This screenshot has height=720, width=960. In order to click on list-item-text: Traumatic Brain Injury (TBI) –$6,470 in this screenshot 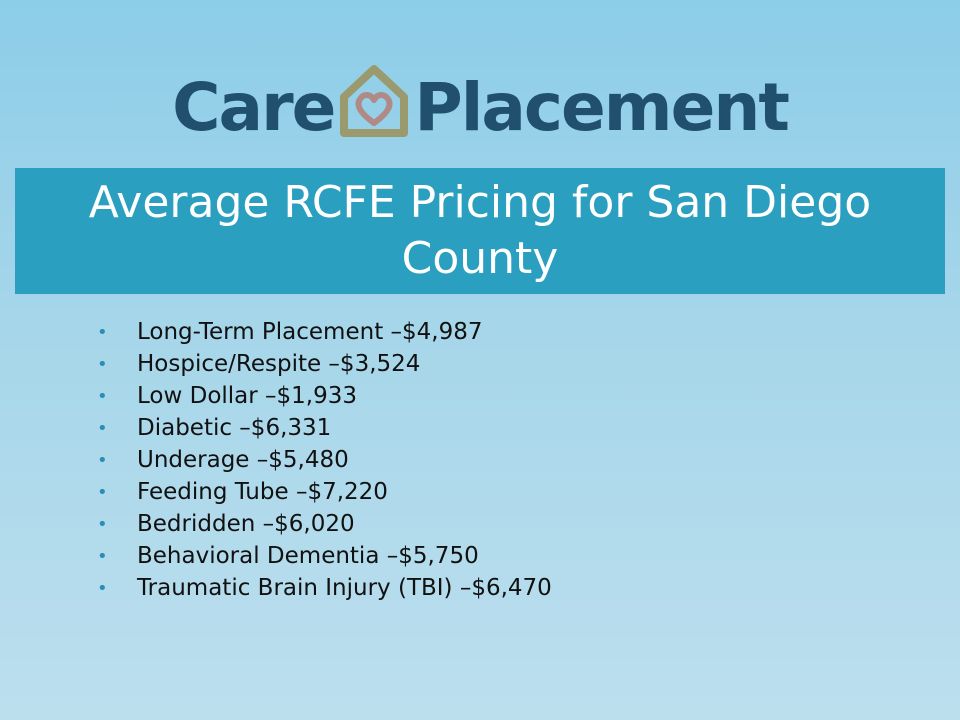, I will do `click(344, 588)`.